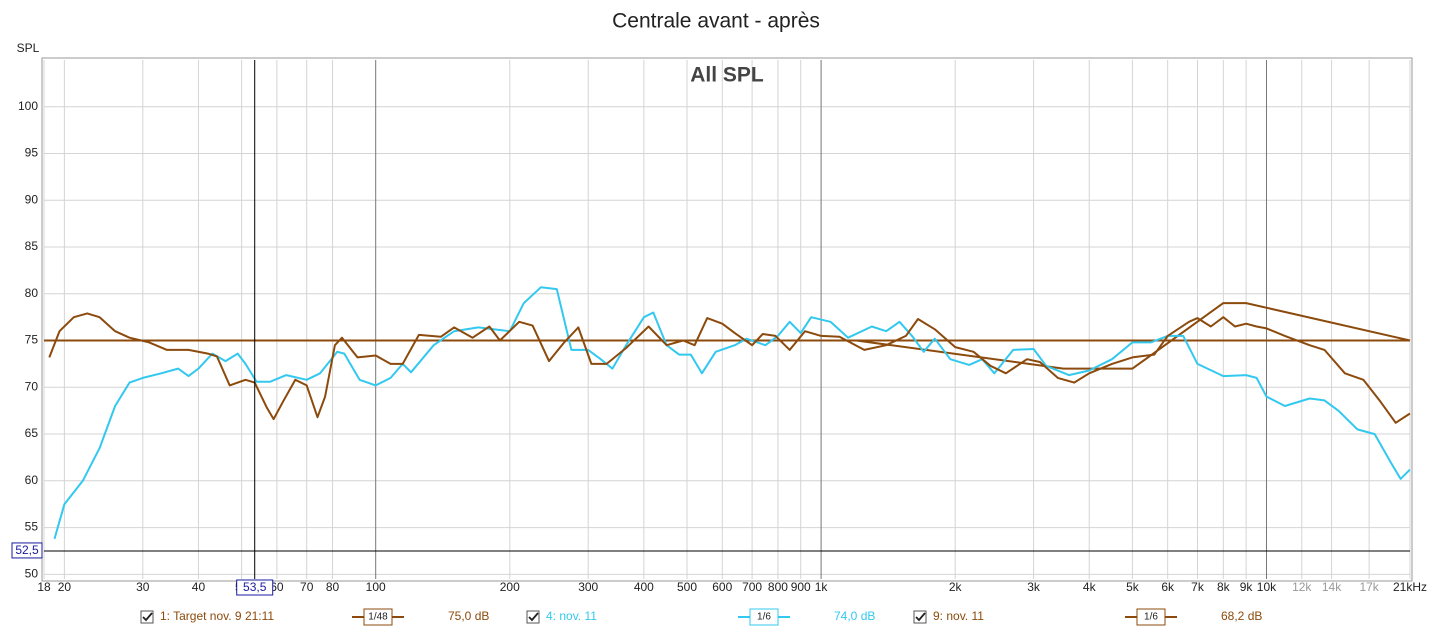  What do you see at coordinates (958, 616) in the screenshot?
I see `legend-label: 9: nov. 11` at bounding box center [958, 616].